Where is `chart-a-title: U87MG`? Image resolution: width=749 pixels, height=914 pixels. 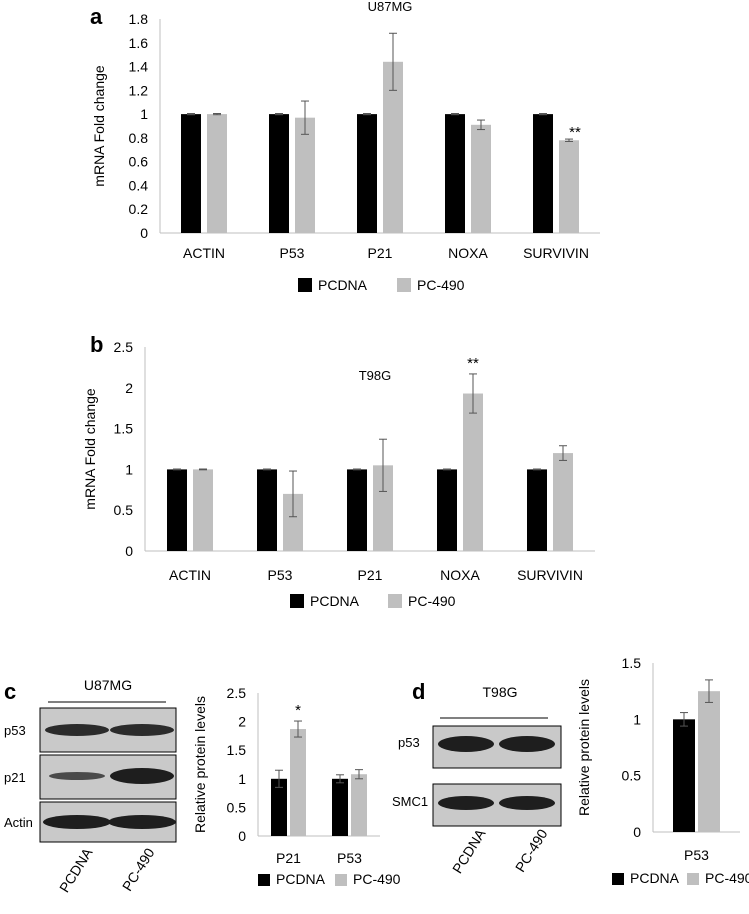 chart-a-title: U87MG is located at coordinates (390, 7).